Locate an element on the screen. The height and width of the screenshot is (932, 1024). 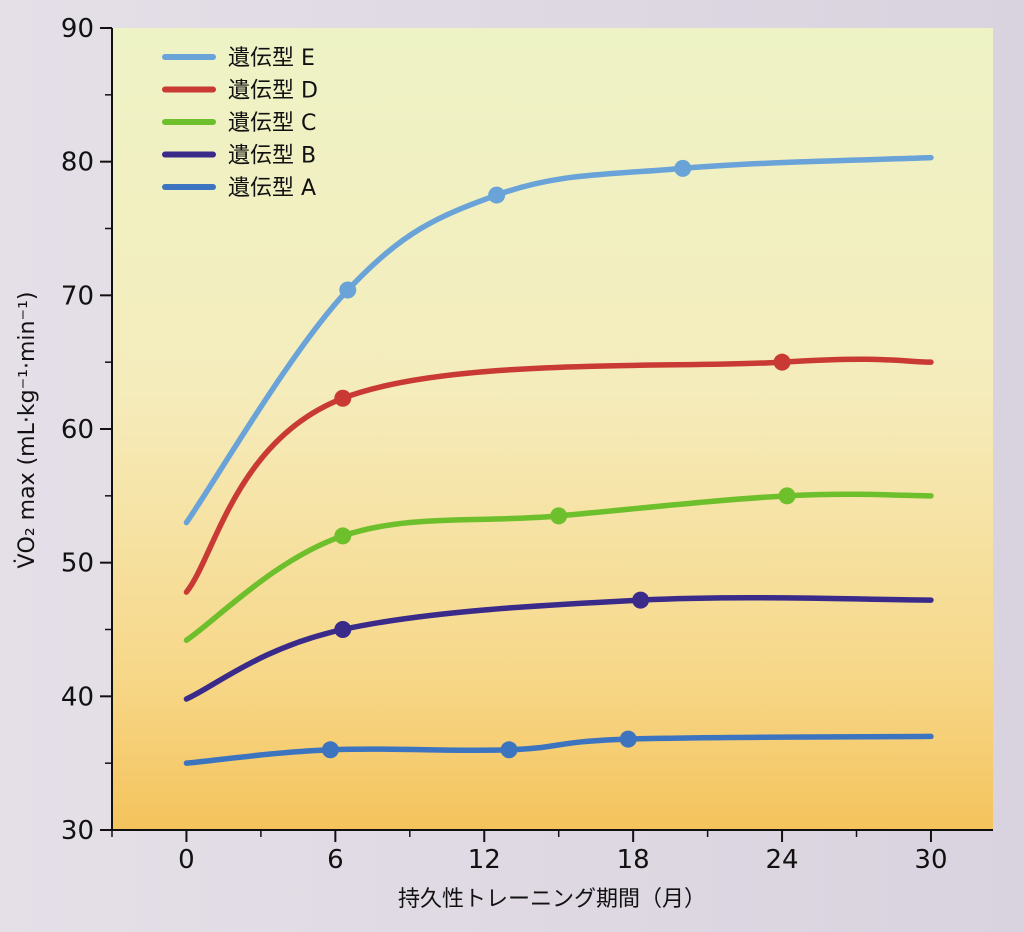
legend-label: 遺伝型 C is located at coordinates (272, 123).